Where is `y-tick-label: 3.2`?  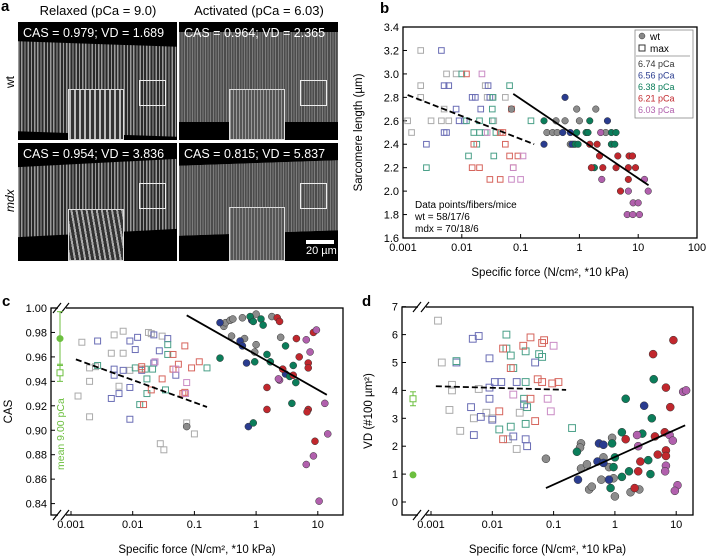
y-tick-label: 3.2 is located at coordinates (391, 51).